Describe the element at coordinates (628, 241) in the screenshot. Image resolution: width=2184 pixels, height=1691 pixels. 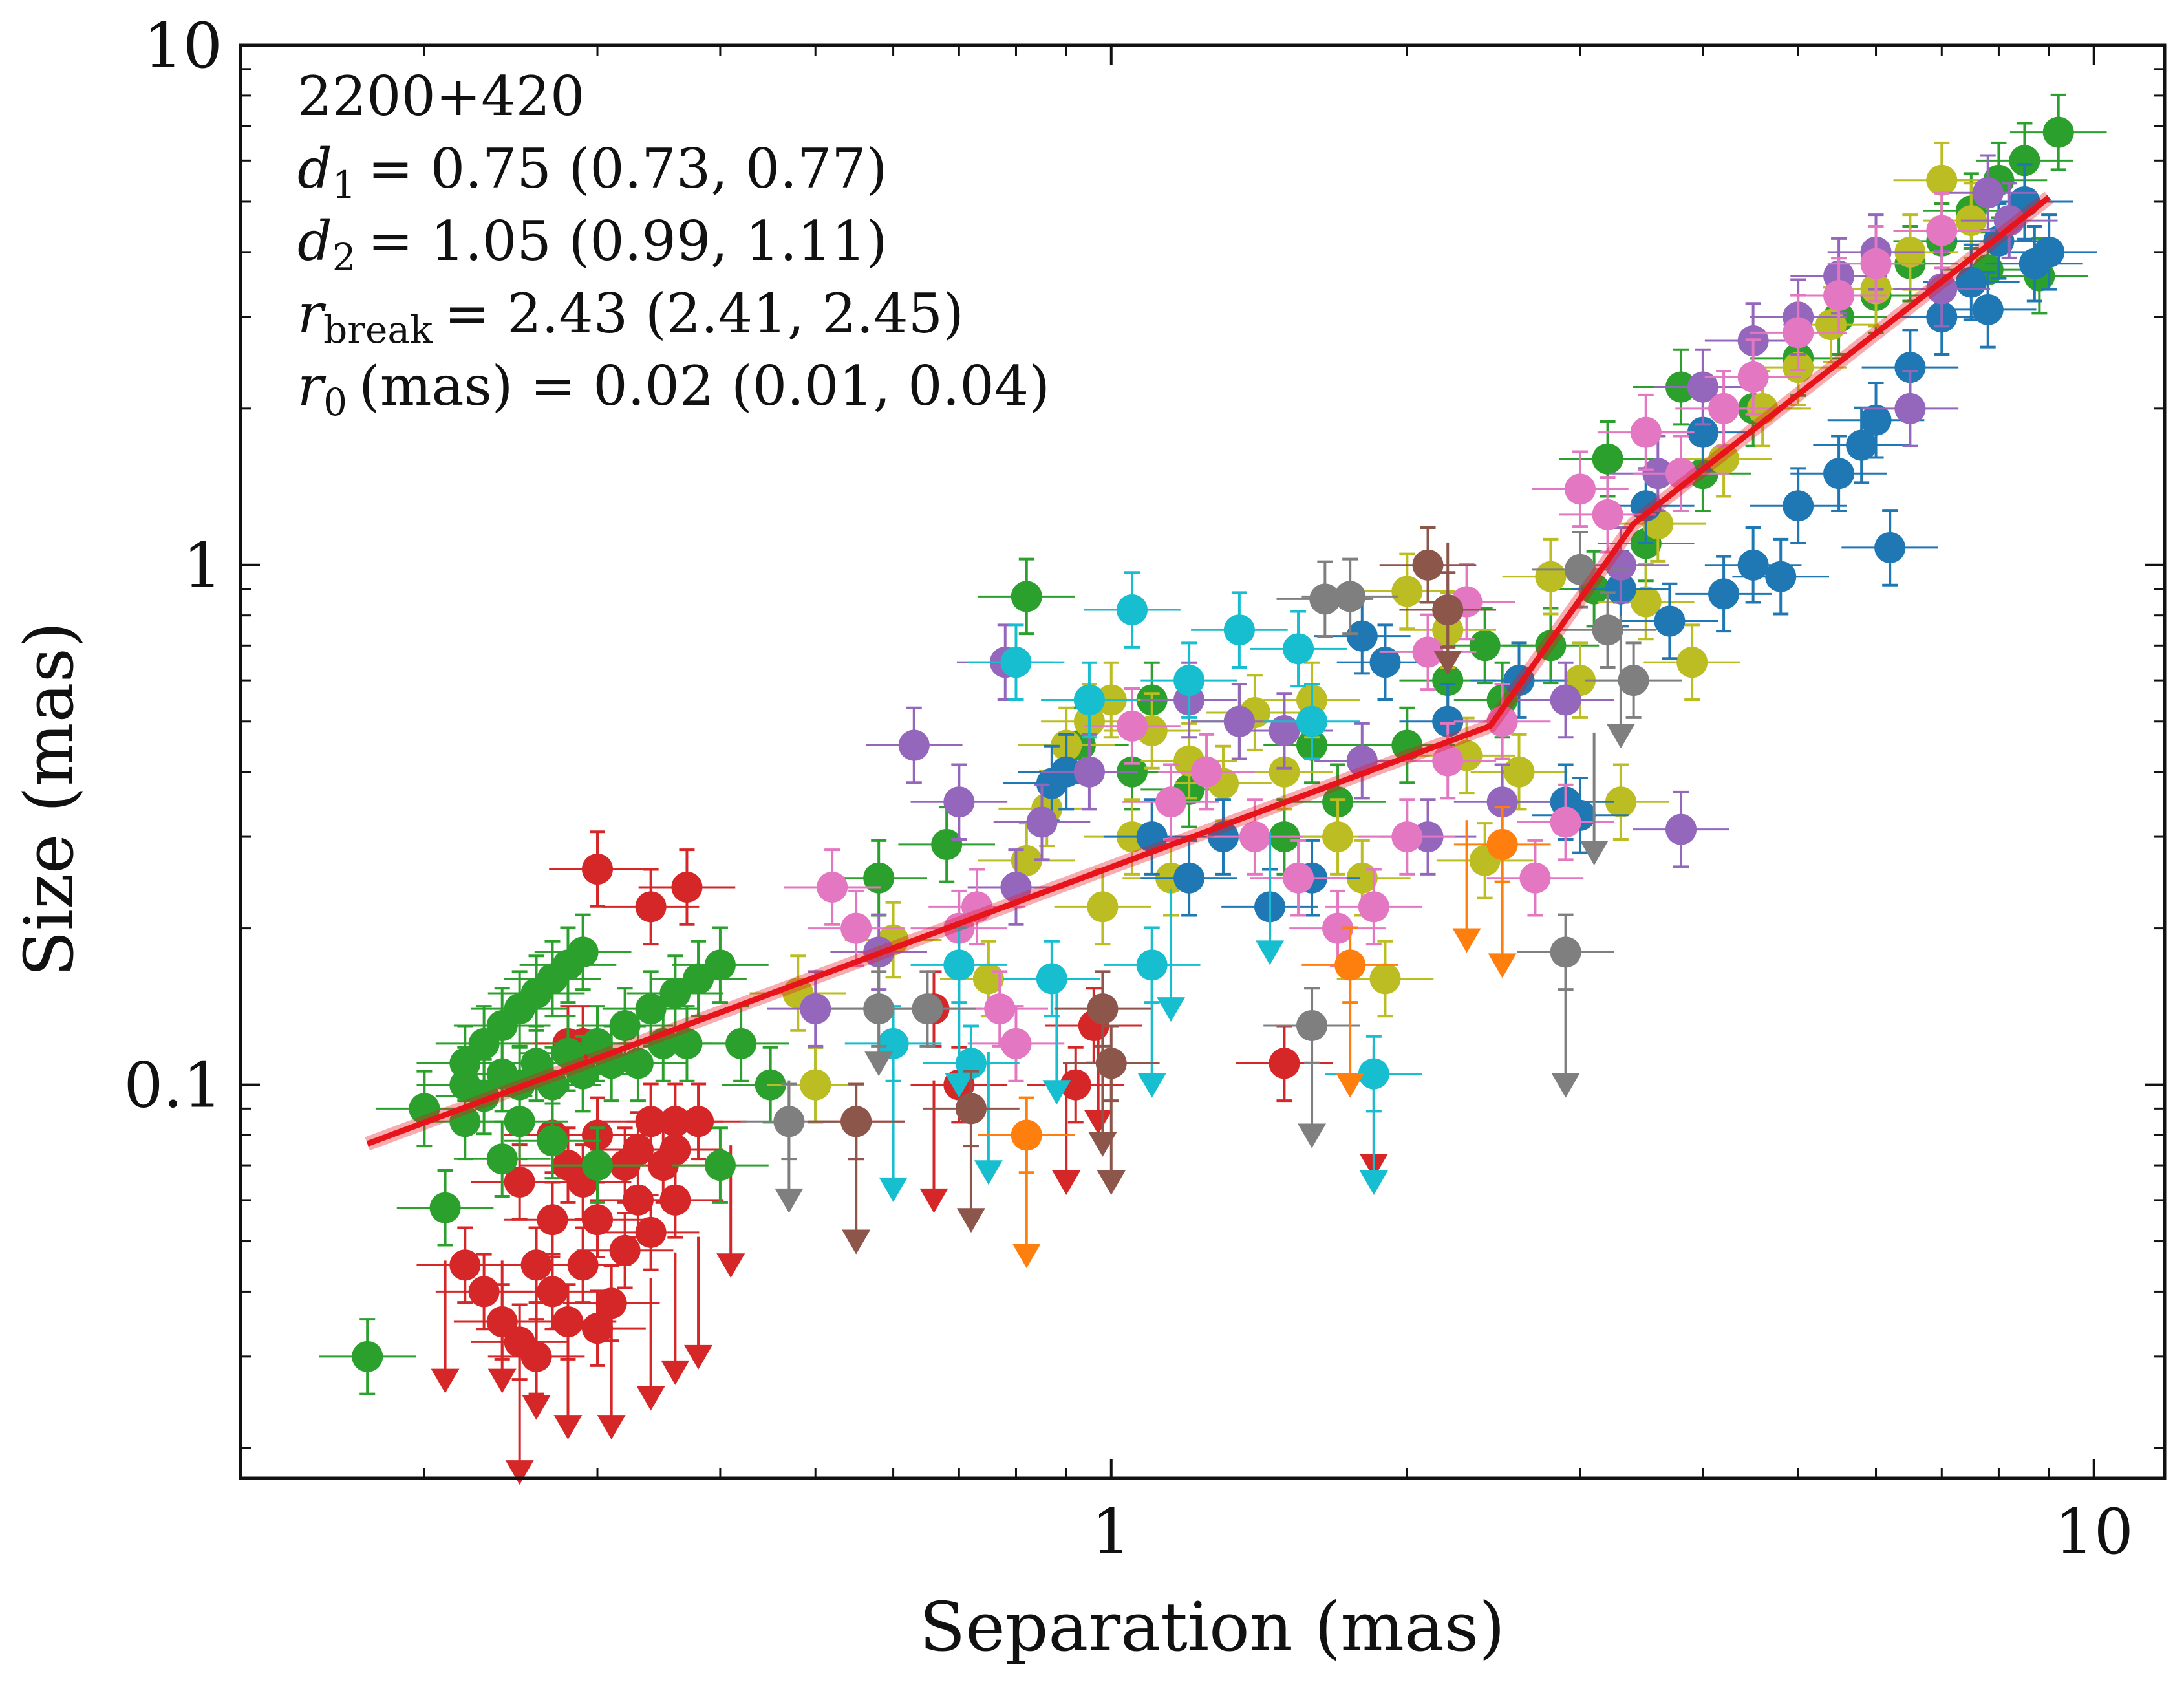
I see `d2-value: = 1.05 (0.99, 1.11)` at that location.